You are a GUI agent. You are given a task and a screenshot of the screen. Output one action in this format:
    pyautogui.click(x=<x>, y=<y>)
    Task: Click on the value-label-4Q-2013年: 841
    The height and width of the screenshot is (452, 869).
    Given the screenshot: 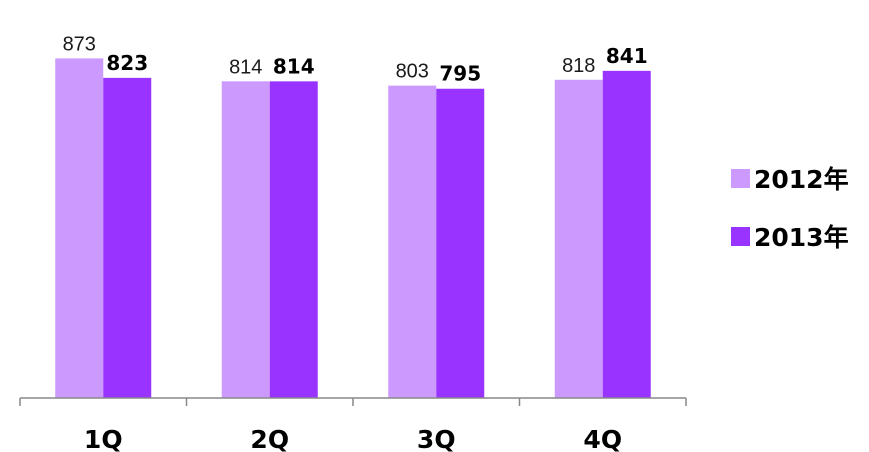 What is the action you would take?
    pyautogui.click(x=627, y=56)
    